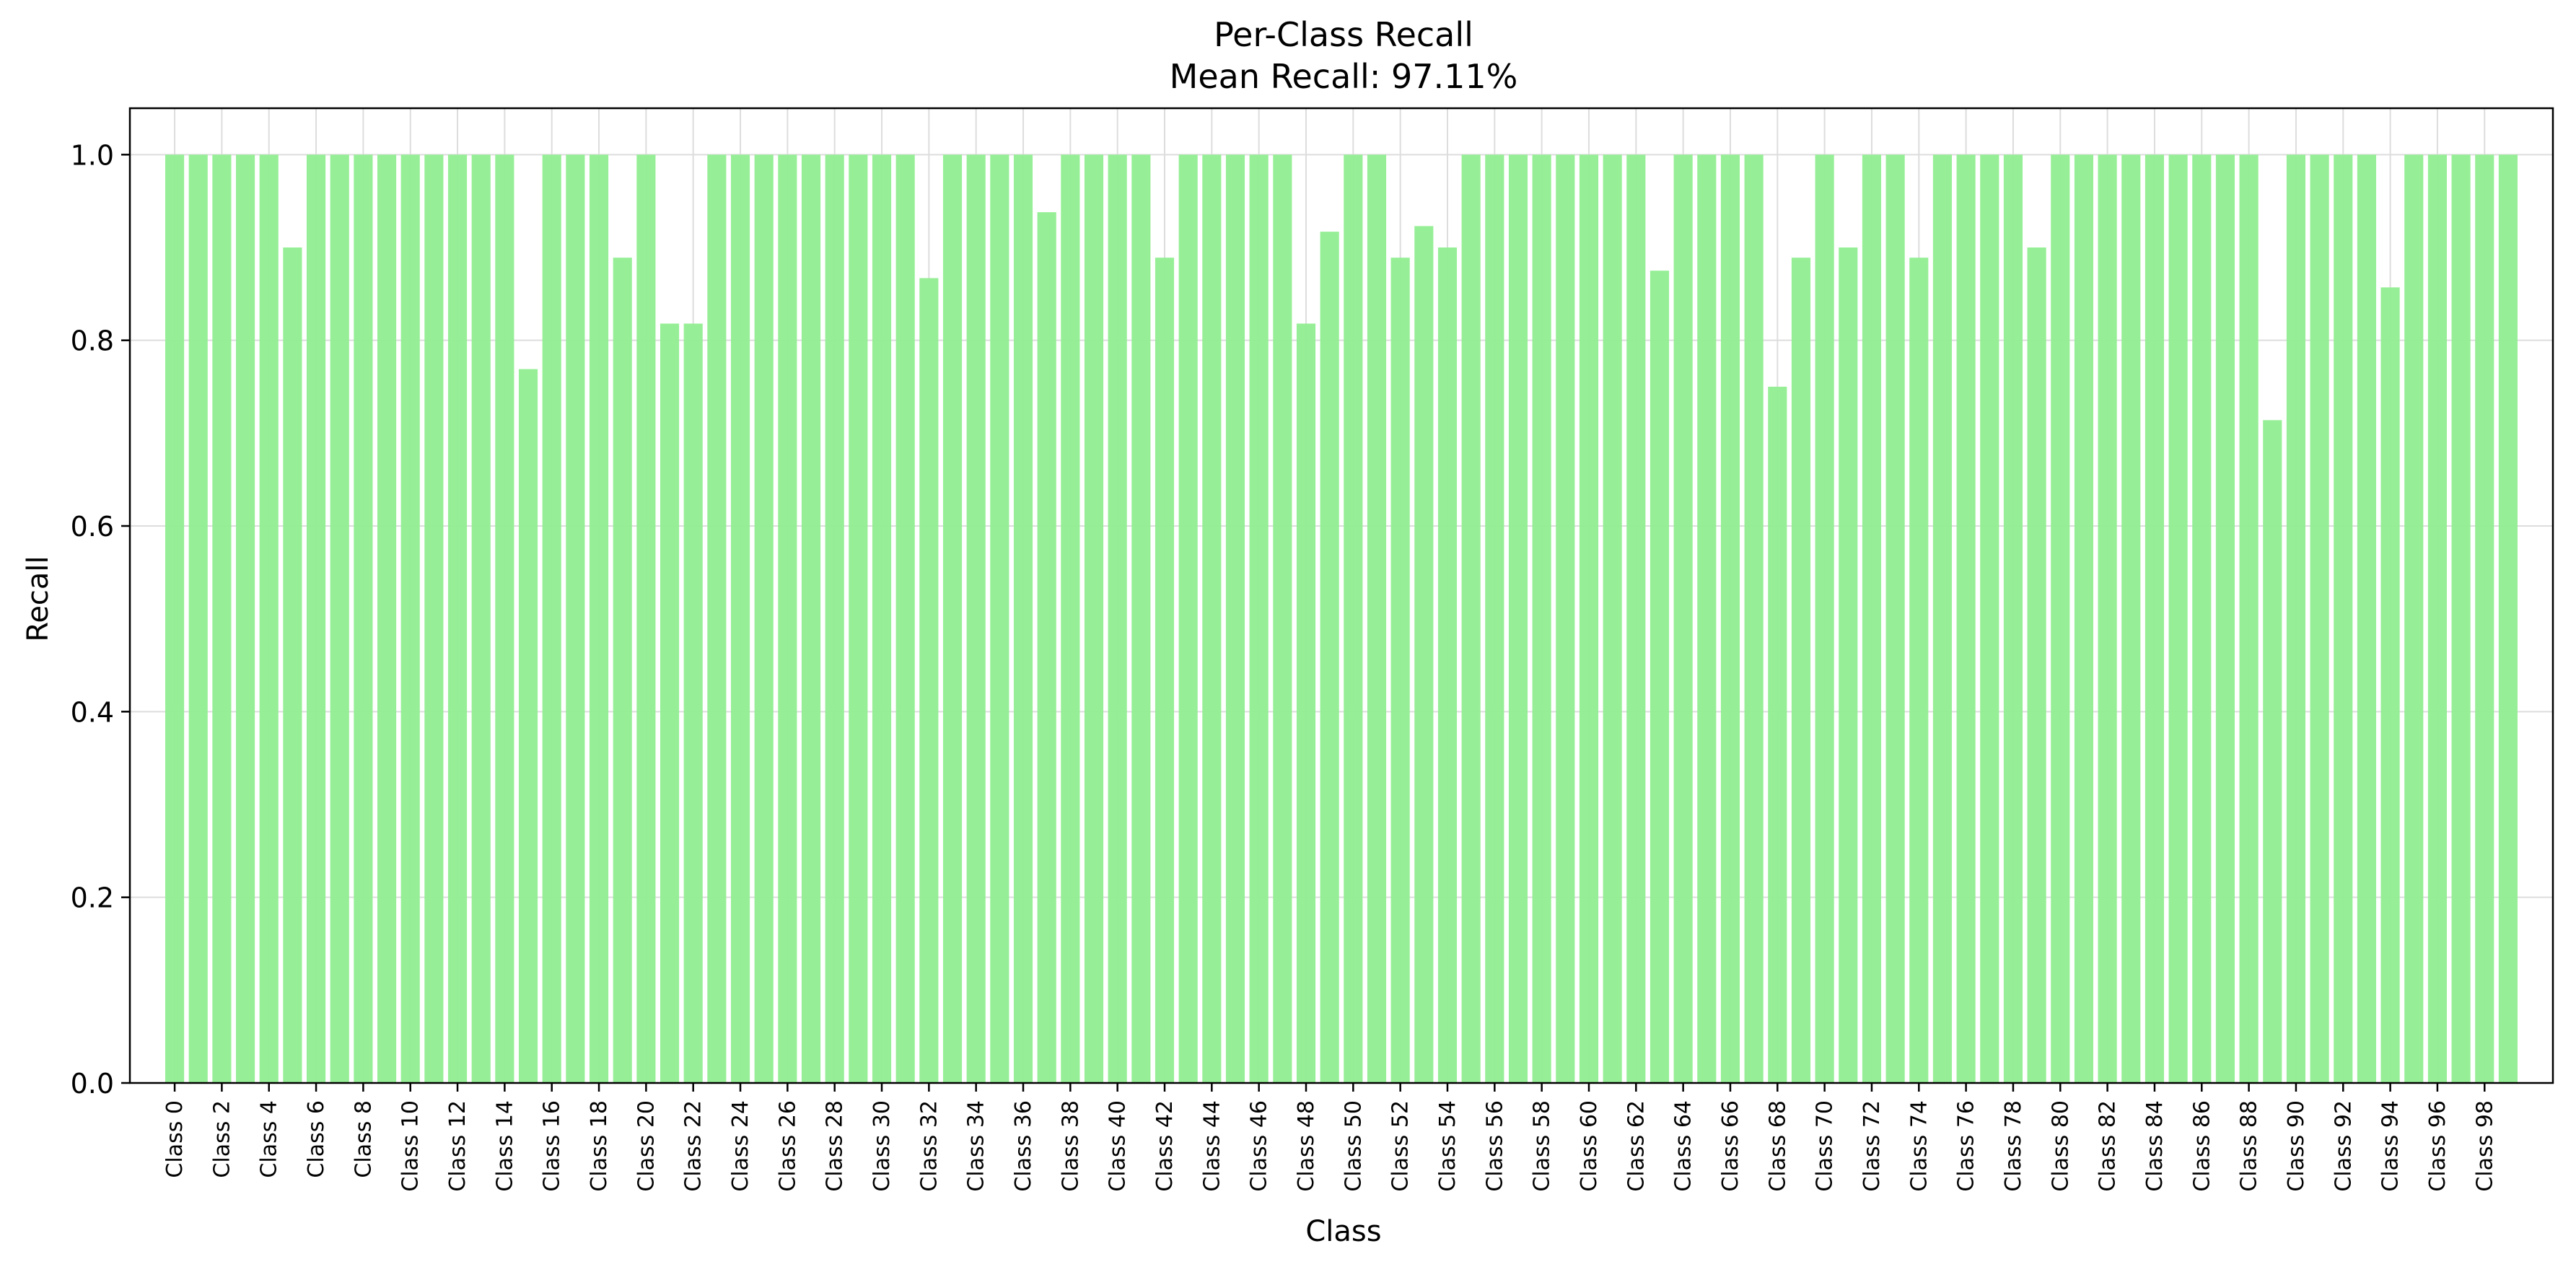 This screenshot has width=2576, height=1272. I want to click on x-tick-label: Class 44, so click(1212, 1146).